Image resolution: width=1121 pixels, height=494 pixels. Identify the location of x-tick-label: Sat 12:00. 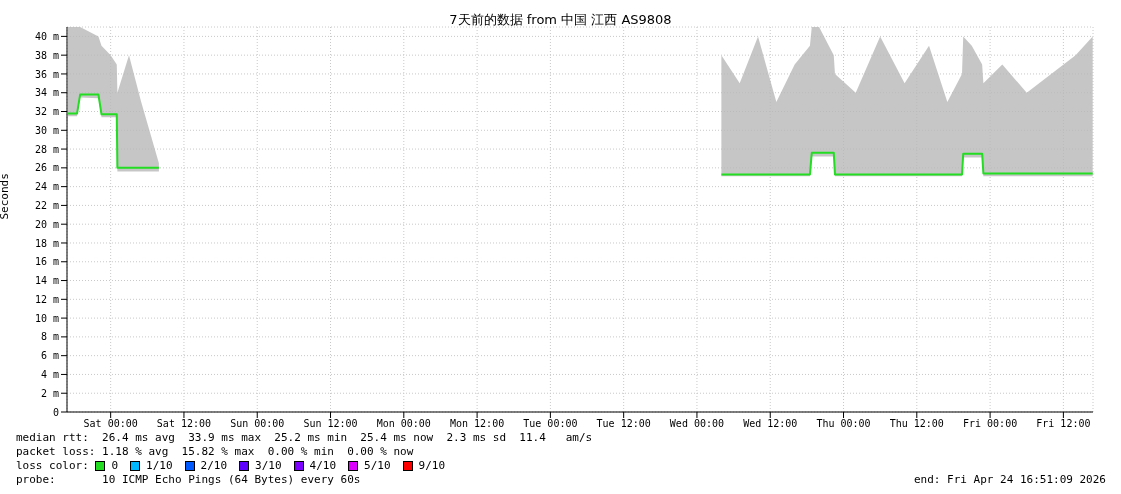
(184, 424).